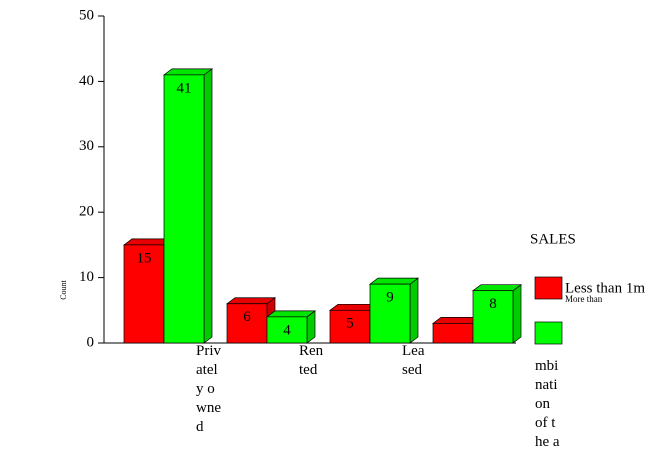  Describe the element at coordinates (86, 15) in the screenshot. I see `y-tick-label: 50` at that location.